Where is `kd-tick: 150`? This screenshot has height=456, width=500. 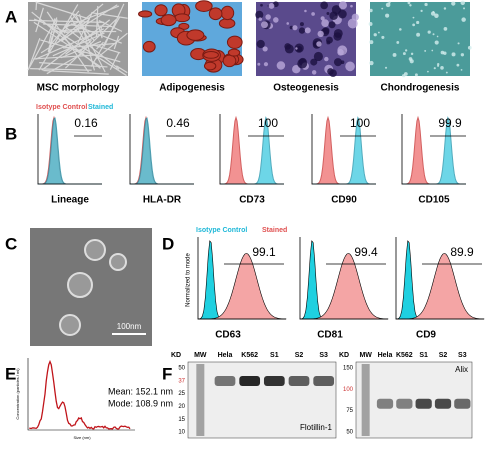 kd-tick: 150 is located at coordinates (348, 369).